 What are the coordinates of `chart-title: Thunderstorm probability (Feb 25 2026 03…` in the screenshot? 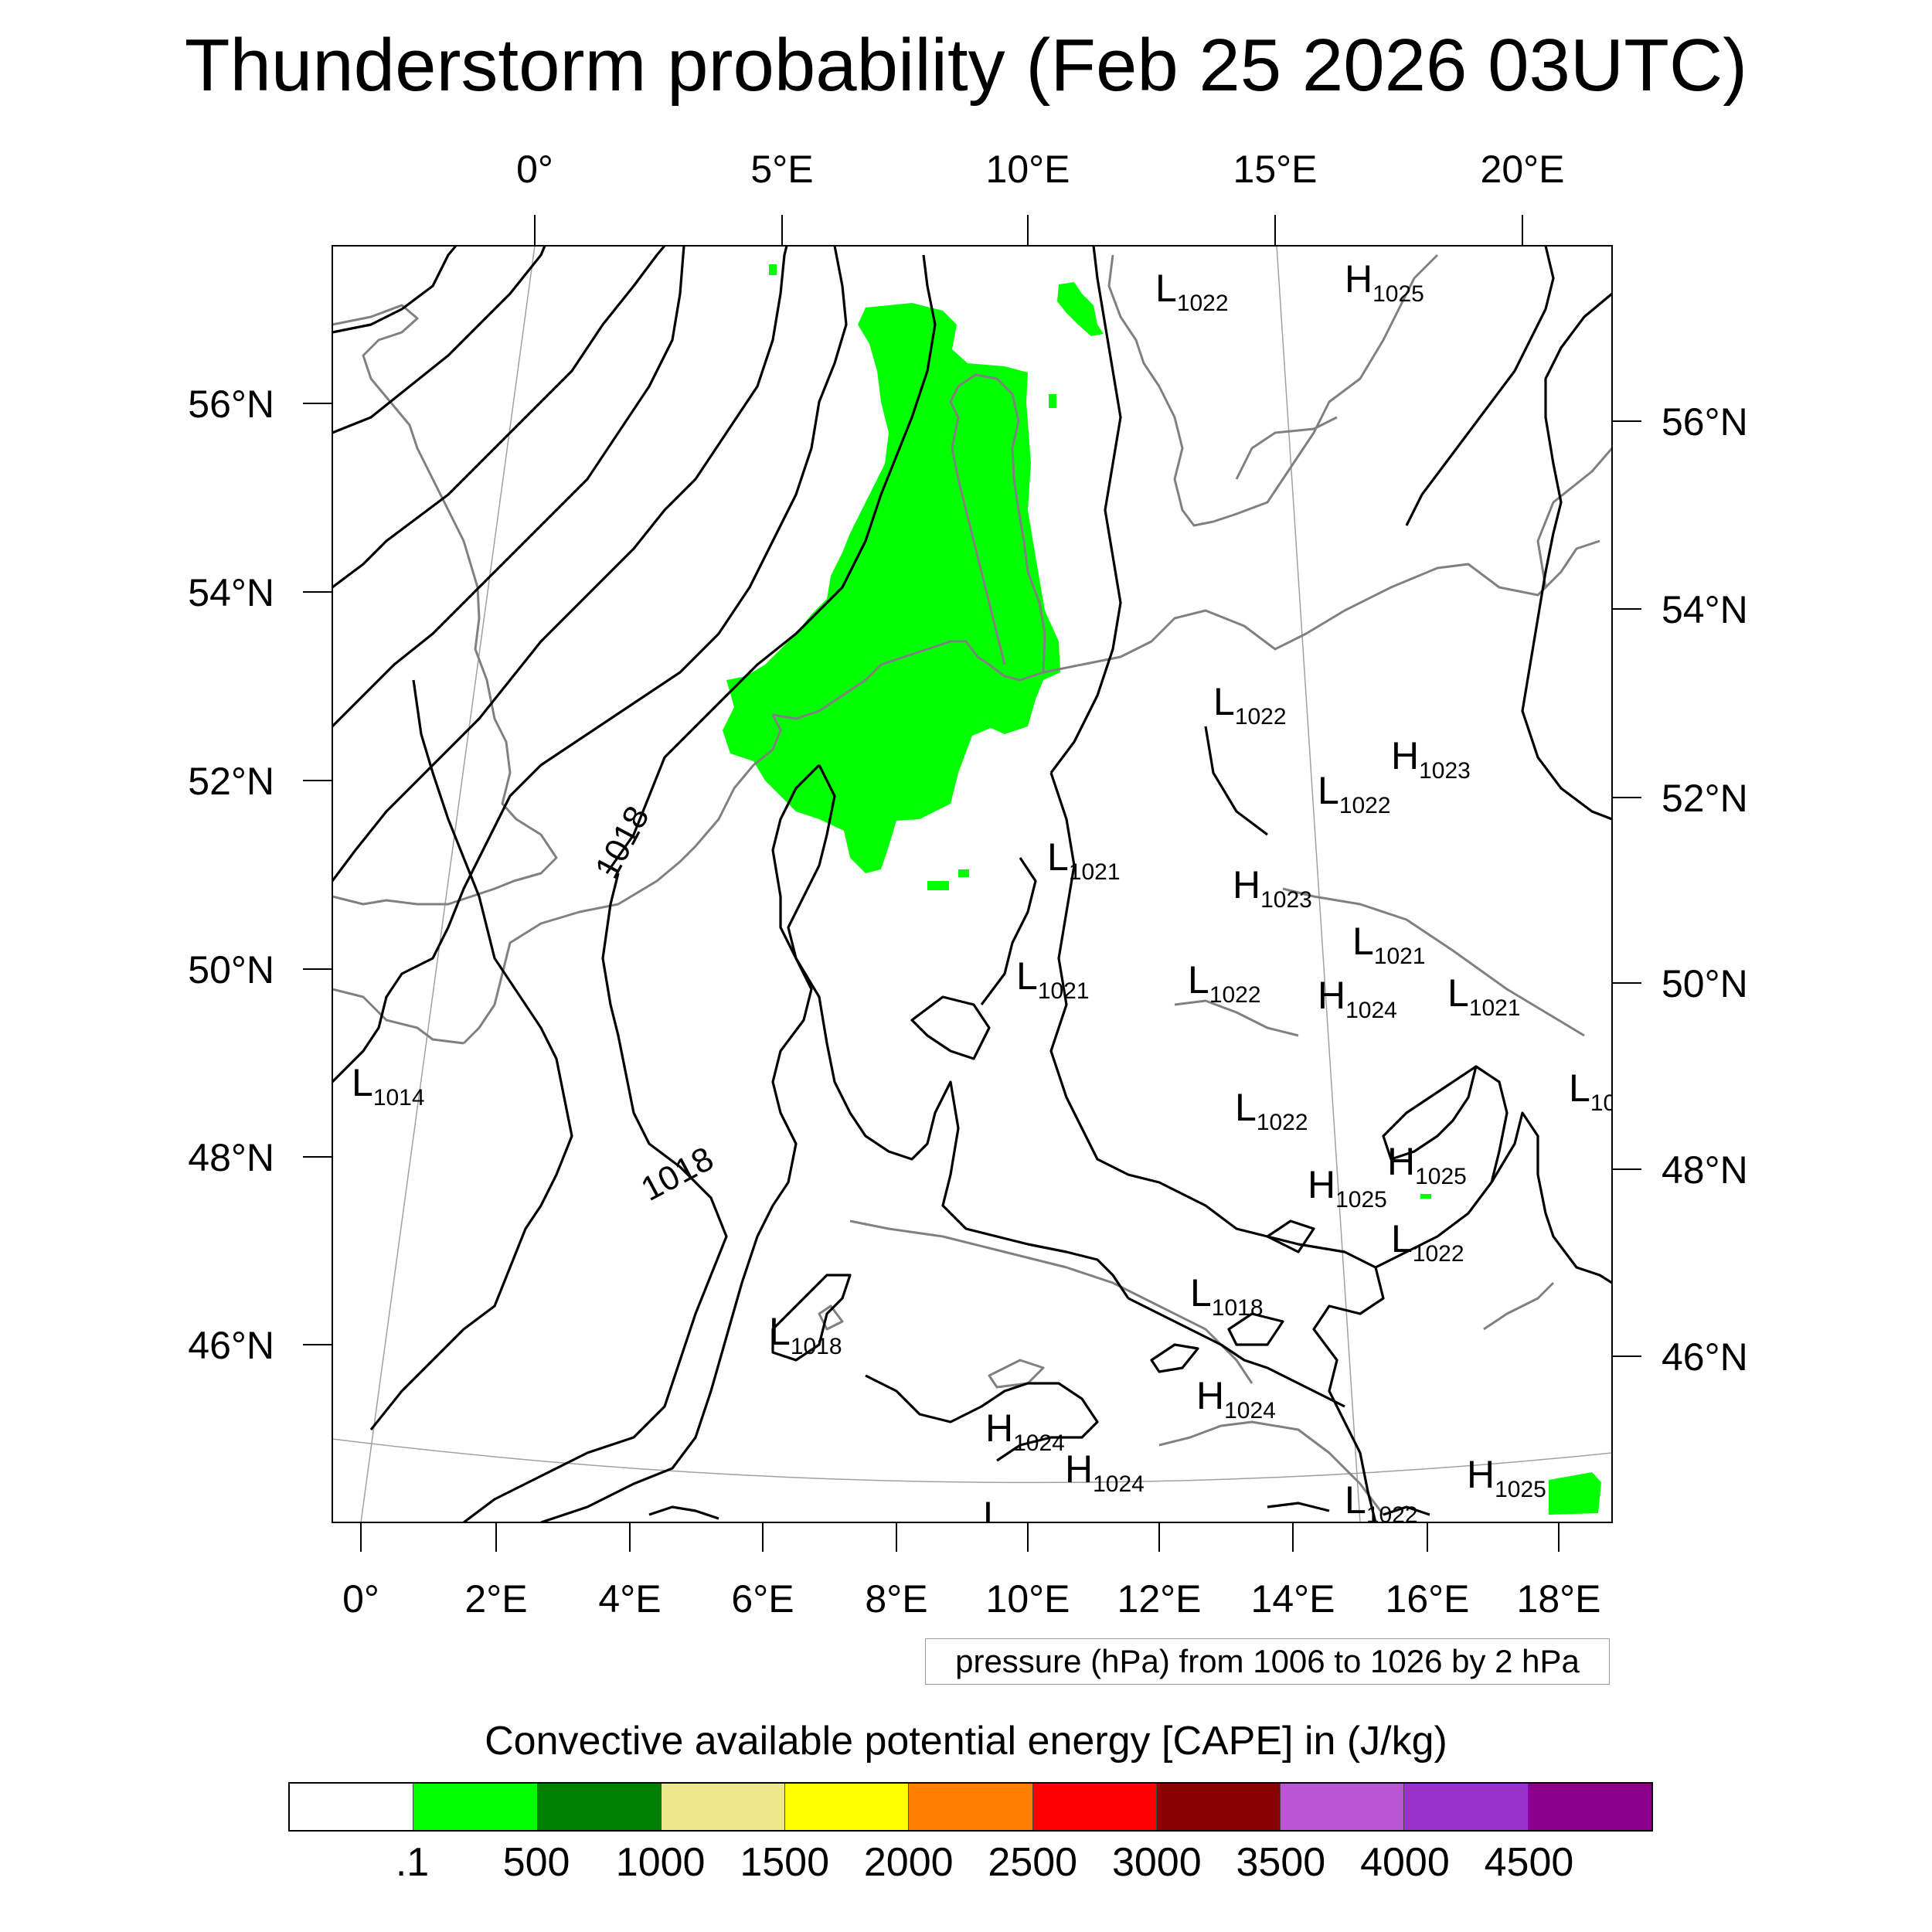 It's located at (966, 66).